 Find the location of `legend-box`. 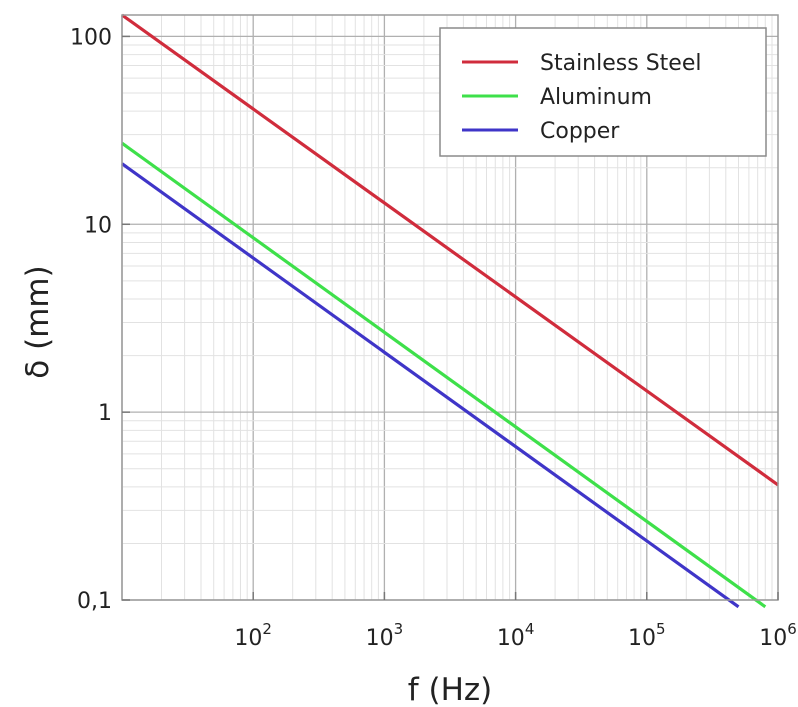

legend-box is located at coordinates (603, 92).